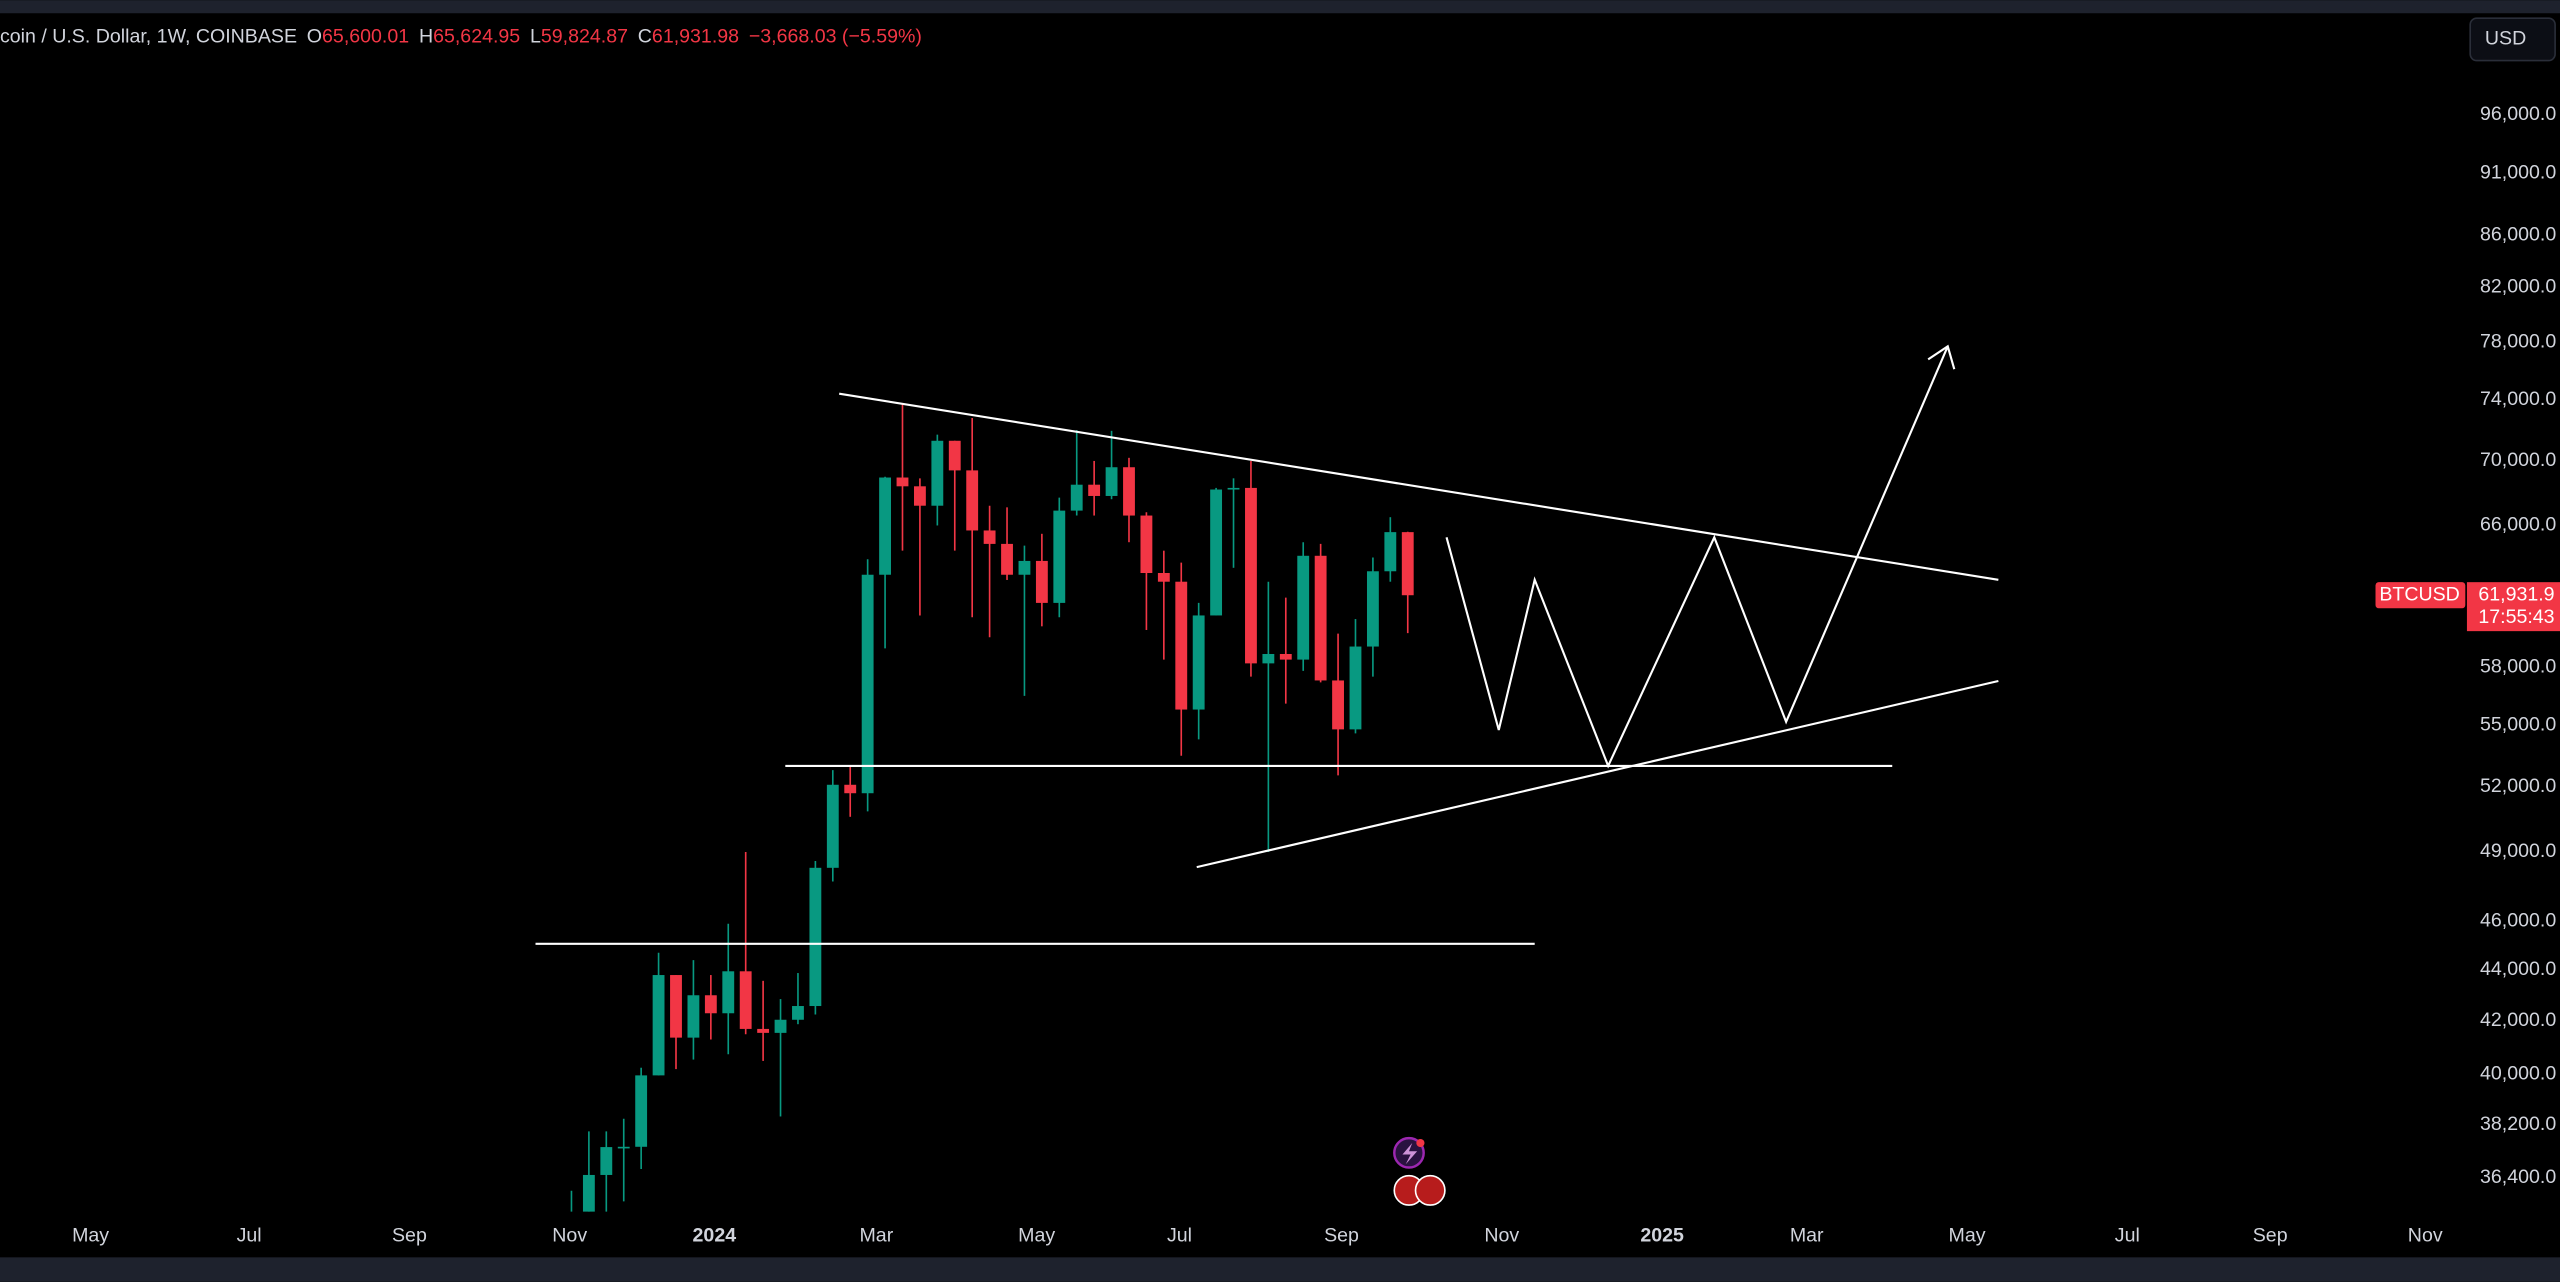 This screenshot has width=2560, height=1282. I want to click on y-tick-label: 82,000.0, so click(2518, 287).